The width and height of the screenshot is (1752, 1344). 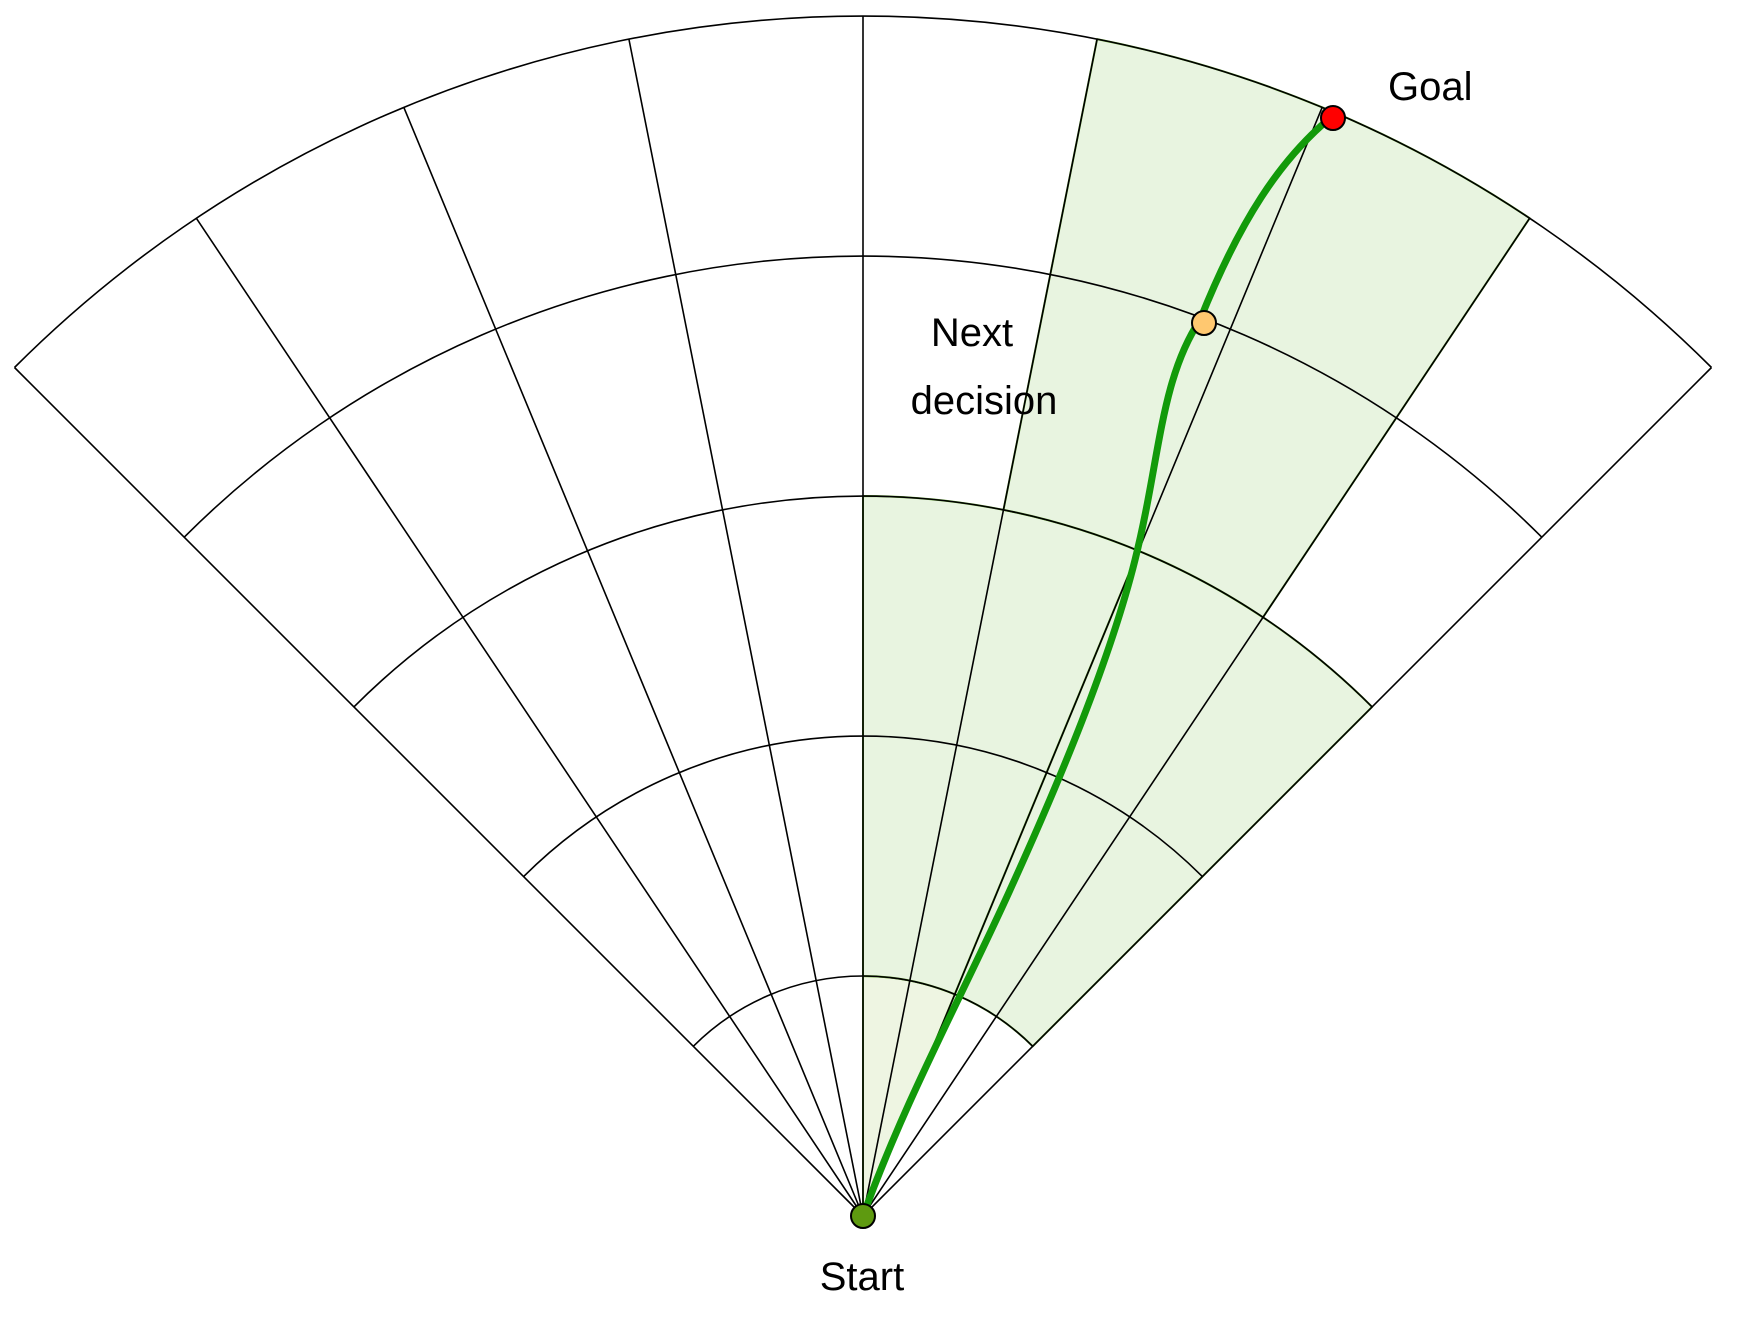 I want to click on next-decision-label-line1: Next, so click(x=972, y=333).